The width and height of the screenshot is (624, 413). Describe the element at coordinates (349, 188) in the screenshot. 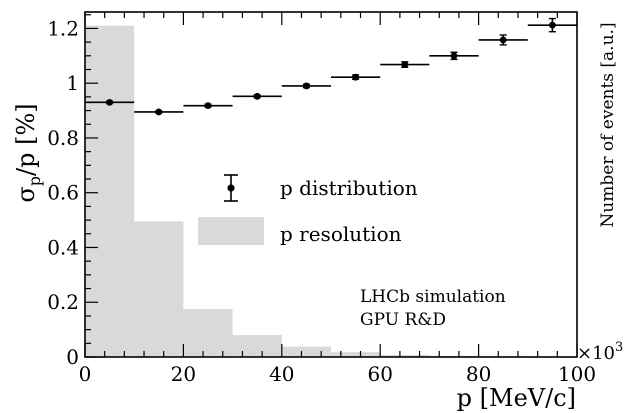

I see `legend-resolution-label: p distribution` at that location.